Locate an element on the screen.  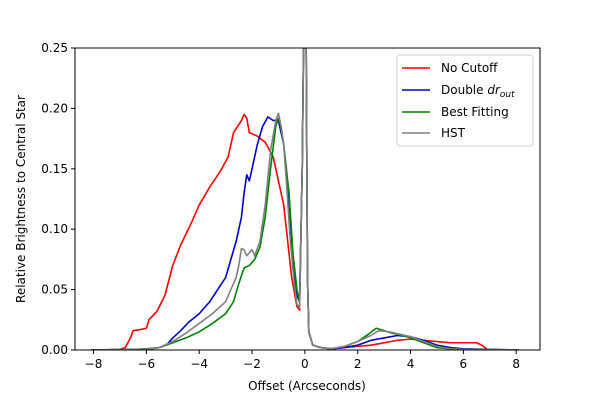
x-tick-label: 6 is located at coordinates (464, 364).